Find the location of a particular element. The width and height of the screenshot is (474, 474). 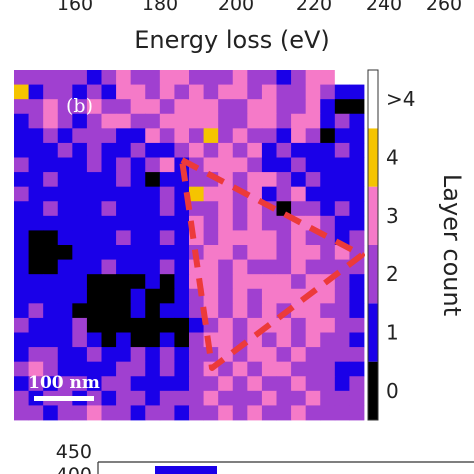

scale-bar-label: 100 nm is located at coordinates (64, 383).